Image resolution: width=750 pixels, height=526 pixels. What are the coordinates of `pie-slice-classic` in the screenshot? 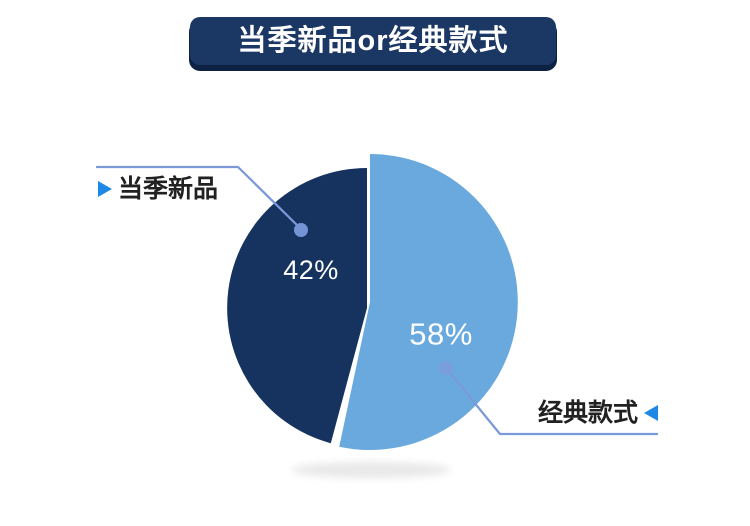 It's located at (428, 302).